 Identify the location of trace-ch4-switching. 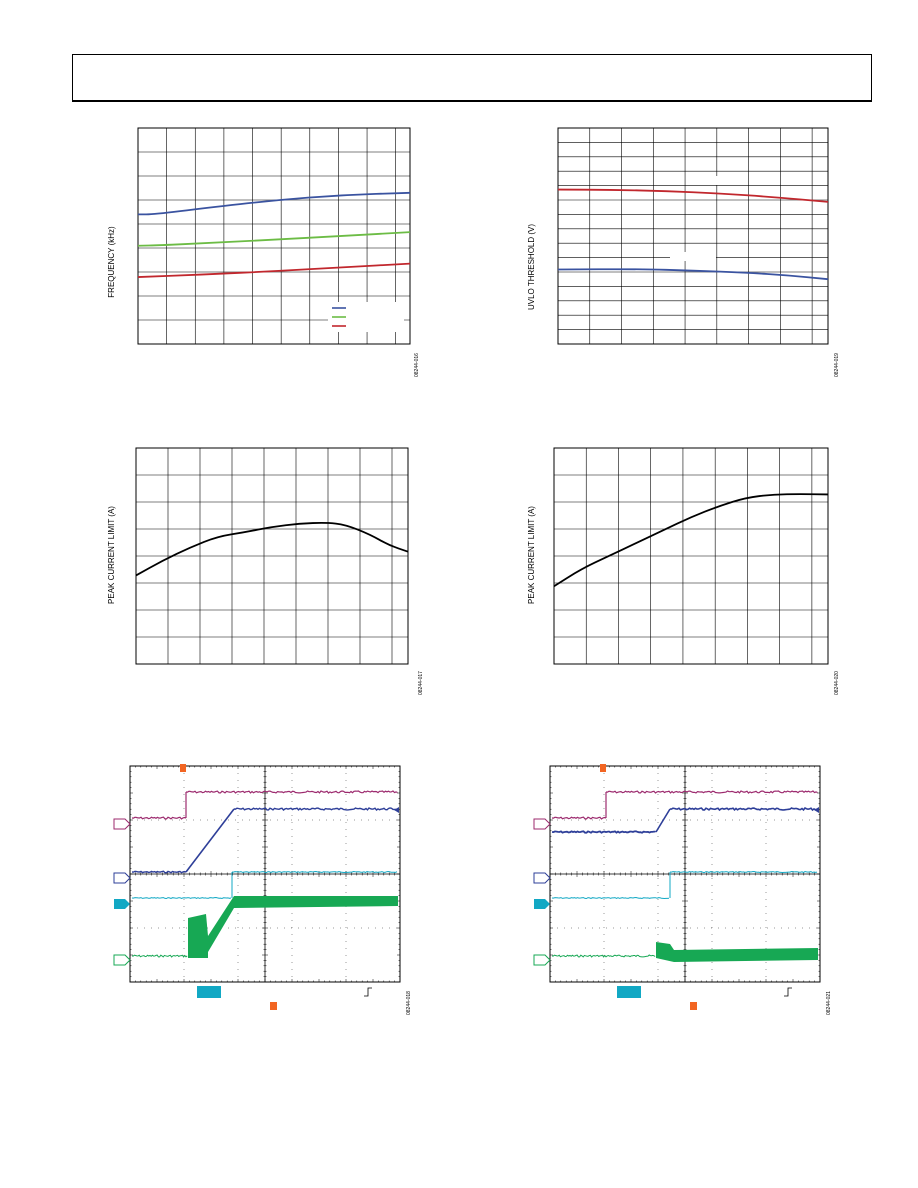
(737, 952).